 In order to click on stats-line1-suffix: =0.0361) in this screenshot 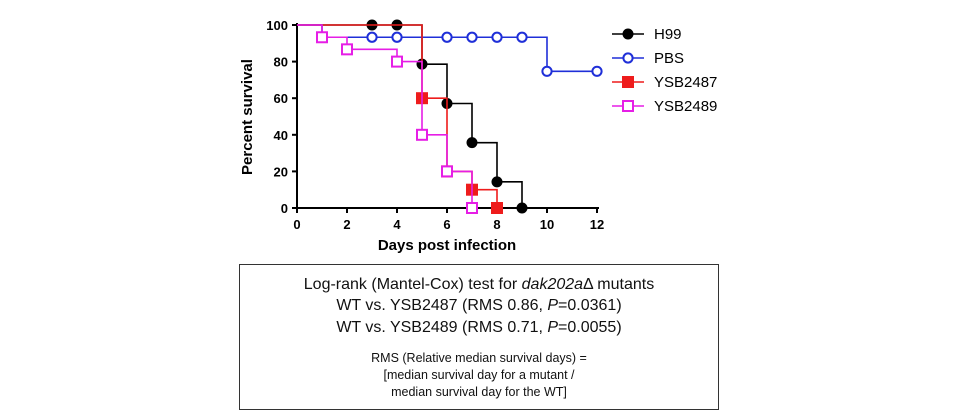, I will do `click(590, 305)`.